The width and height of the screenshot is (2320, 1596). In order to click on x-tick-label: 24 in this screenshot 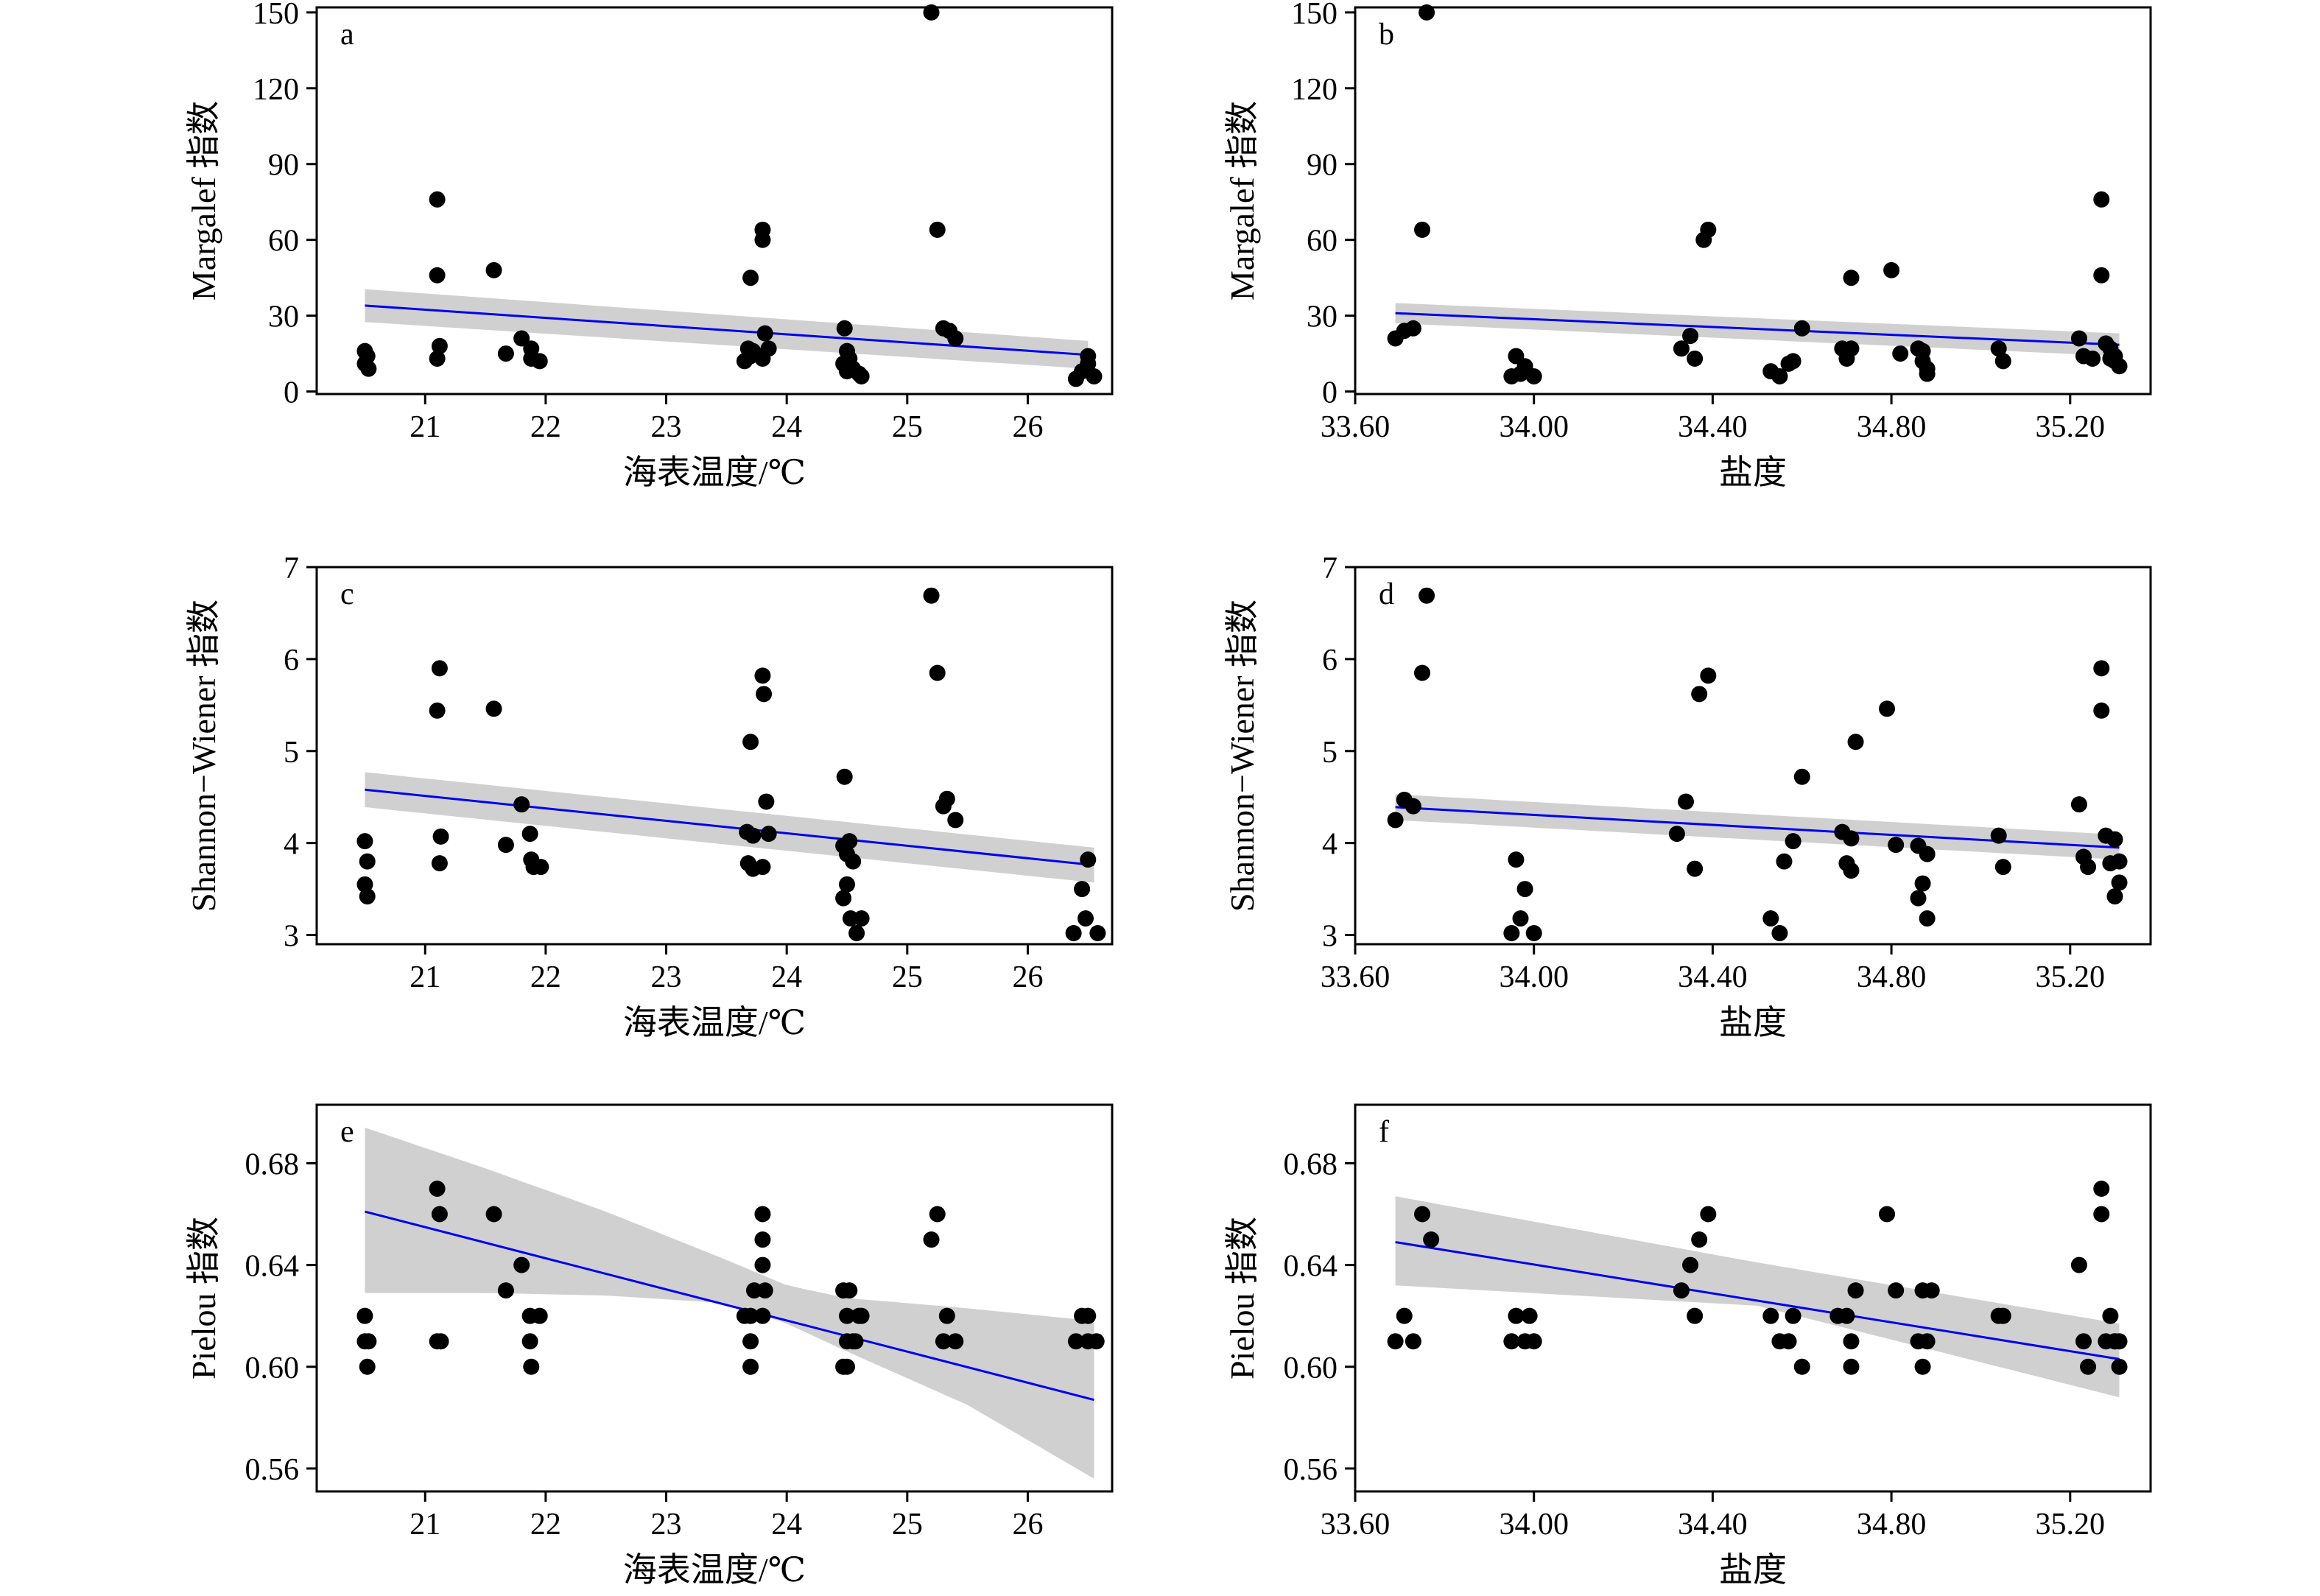, I will do `click(787, 977)`.